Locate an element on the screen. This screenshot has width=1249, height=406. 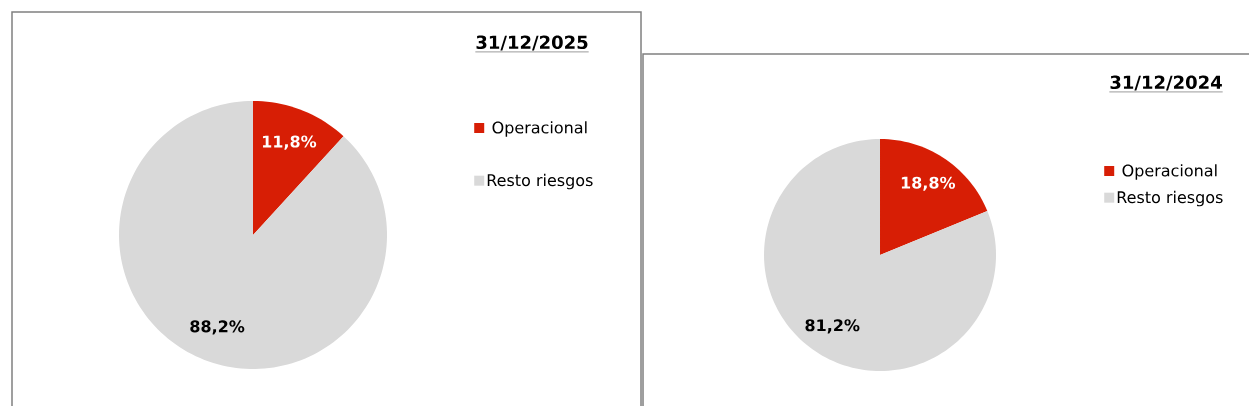
data-label: 18,8% is located at coordinates (928, 183).